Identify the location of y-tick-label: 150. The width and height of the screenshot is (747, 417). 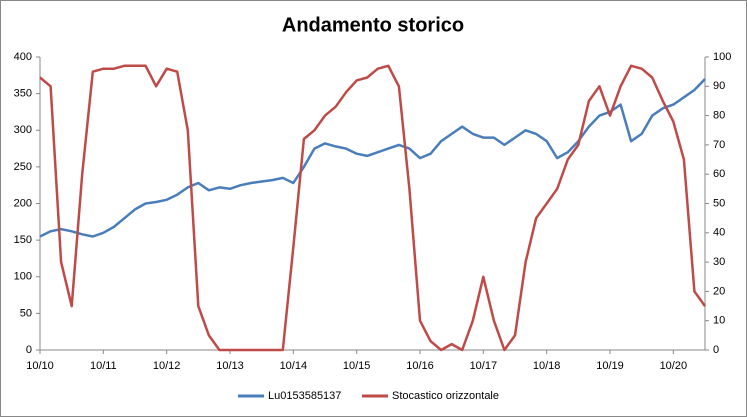
(23, 240).